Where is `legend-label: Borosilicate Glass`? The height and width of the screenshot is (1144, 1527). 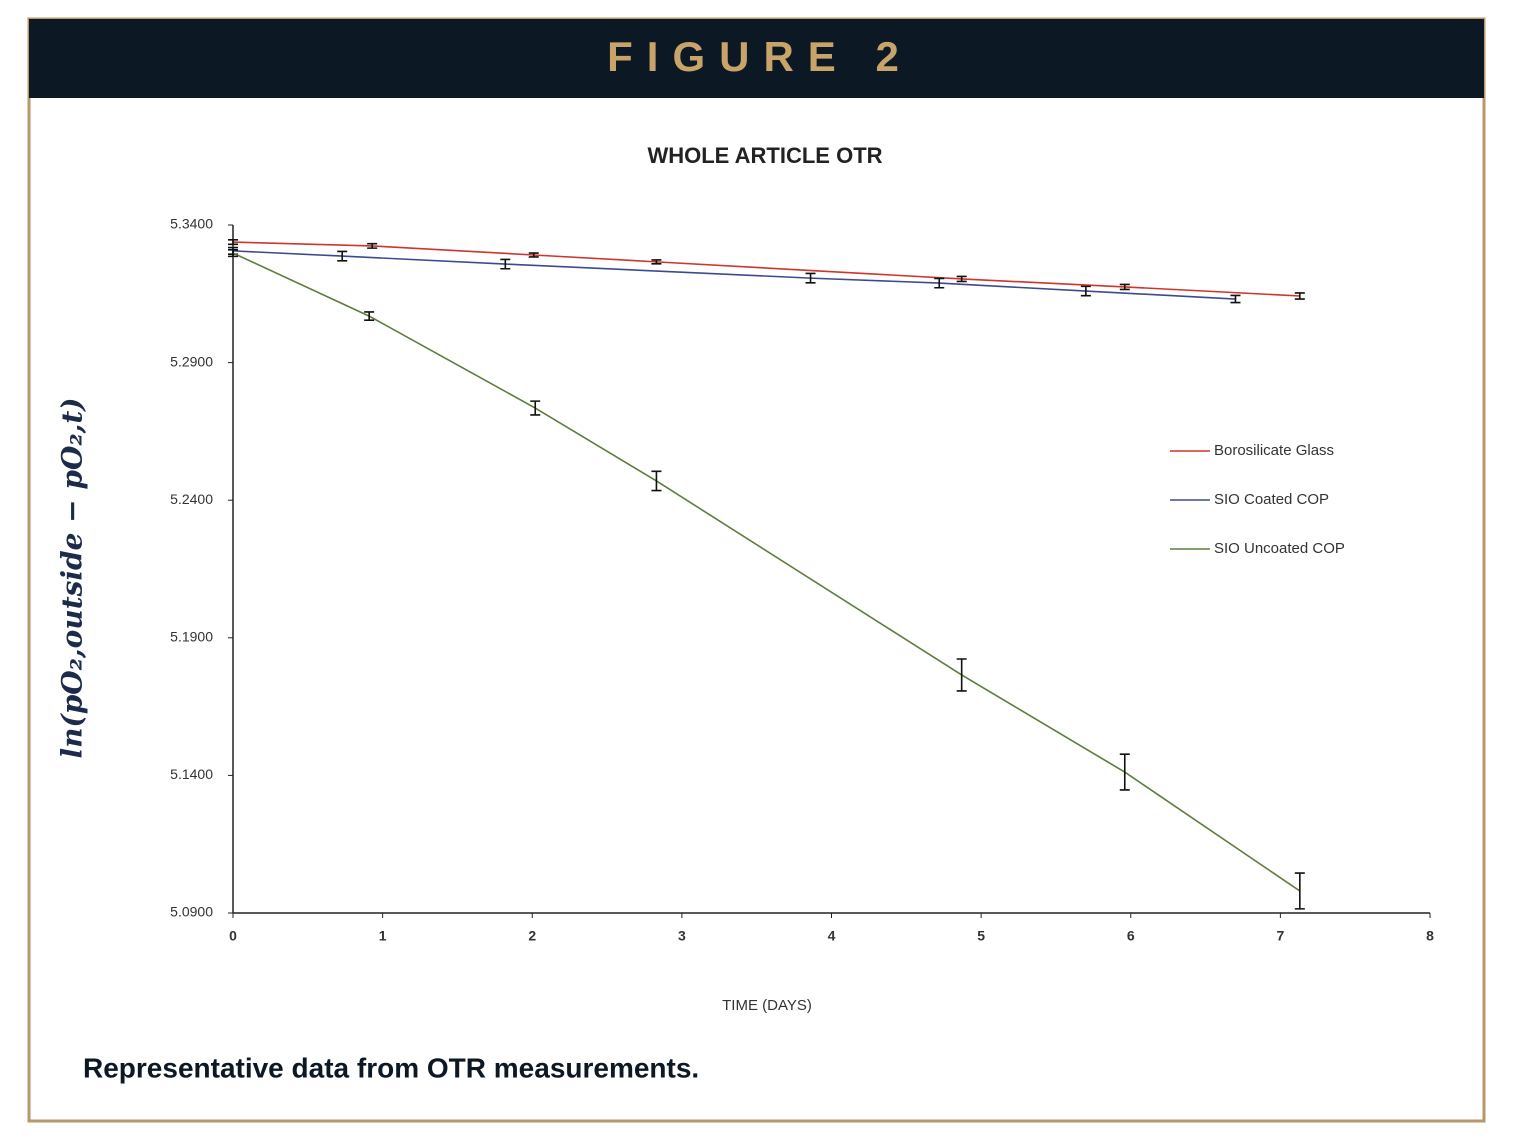
legend-label: Borosilicate Glass is located at coordinates (1274, 450).